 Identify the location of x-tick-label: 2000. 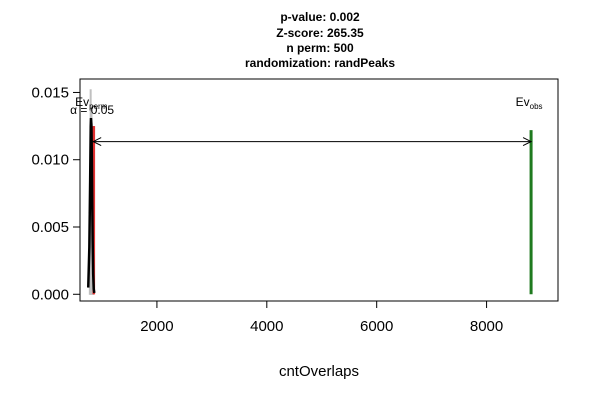
(156, 326).